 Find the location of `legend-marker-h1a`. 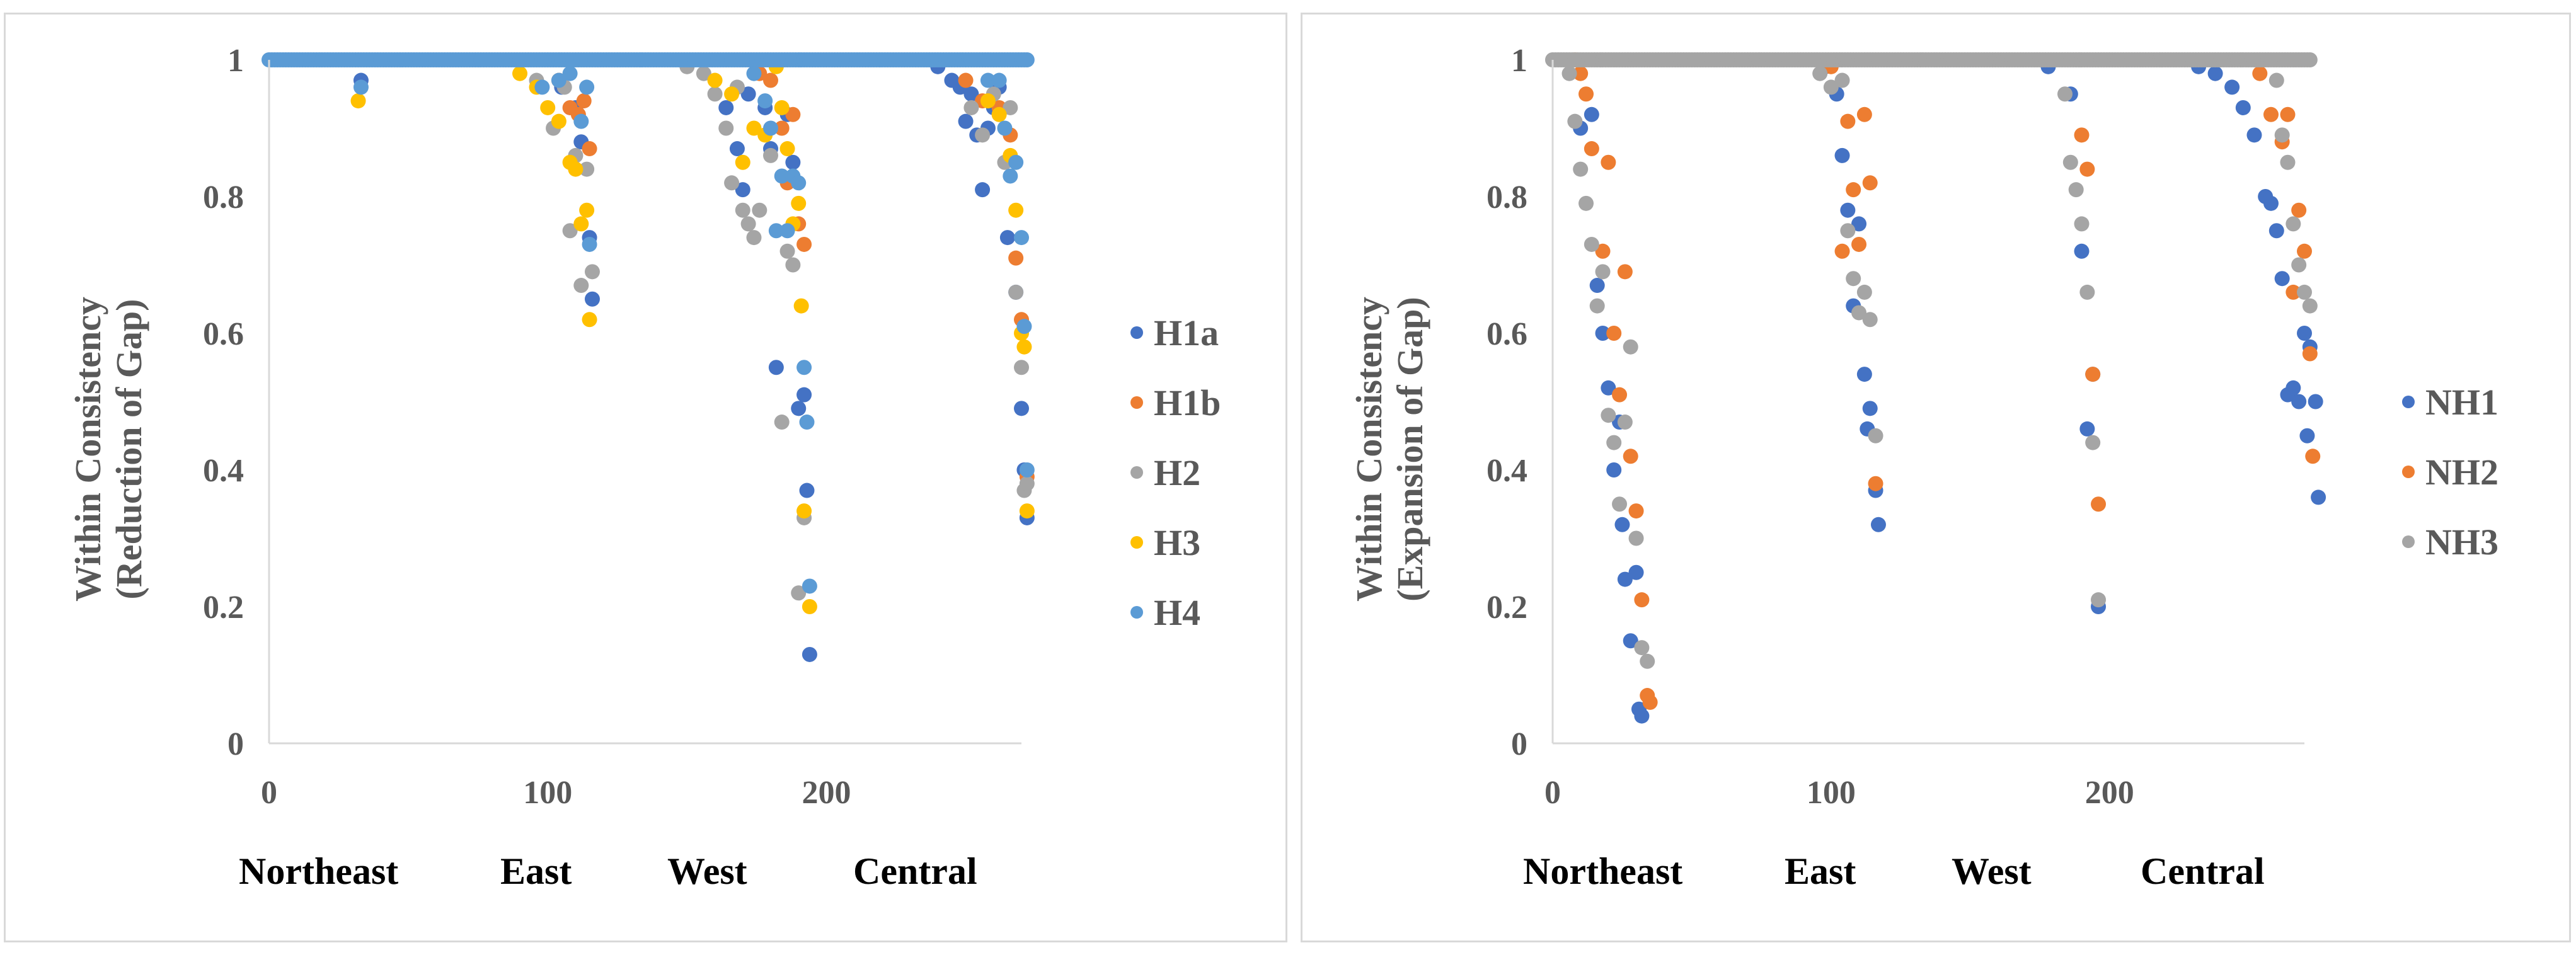

legend-marker-h1a is located at coordinates (1136, 332).